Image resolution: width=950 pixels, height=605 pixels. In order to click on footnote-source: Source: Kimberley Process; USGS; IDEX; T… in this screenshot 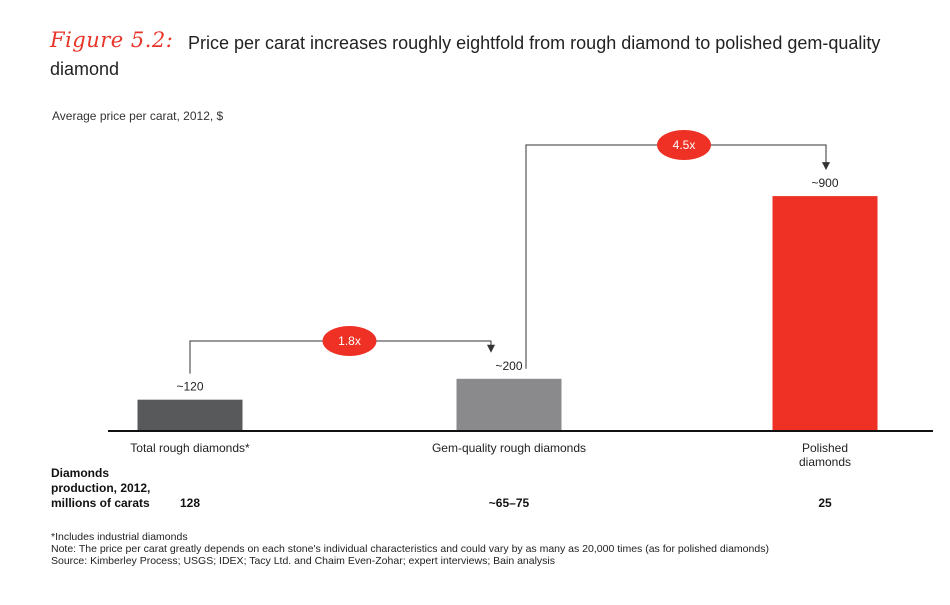, I will do `click(303, 561)`.